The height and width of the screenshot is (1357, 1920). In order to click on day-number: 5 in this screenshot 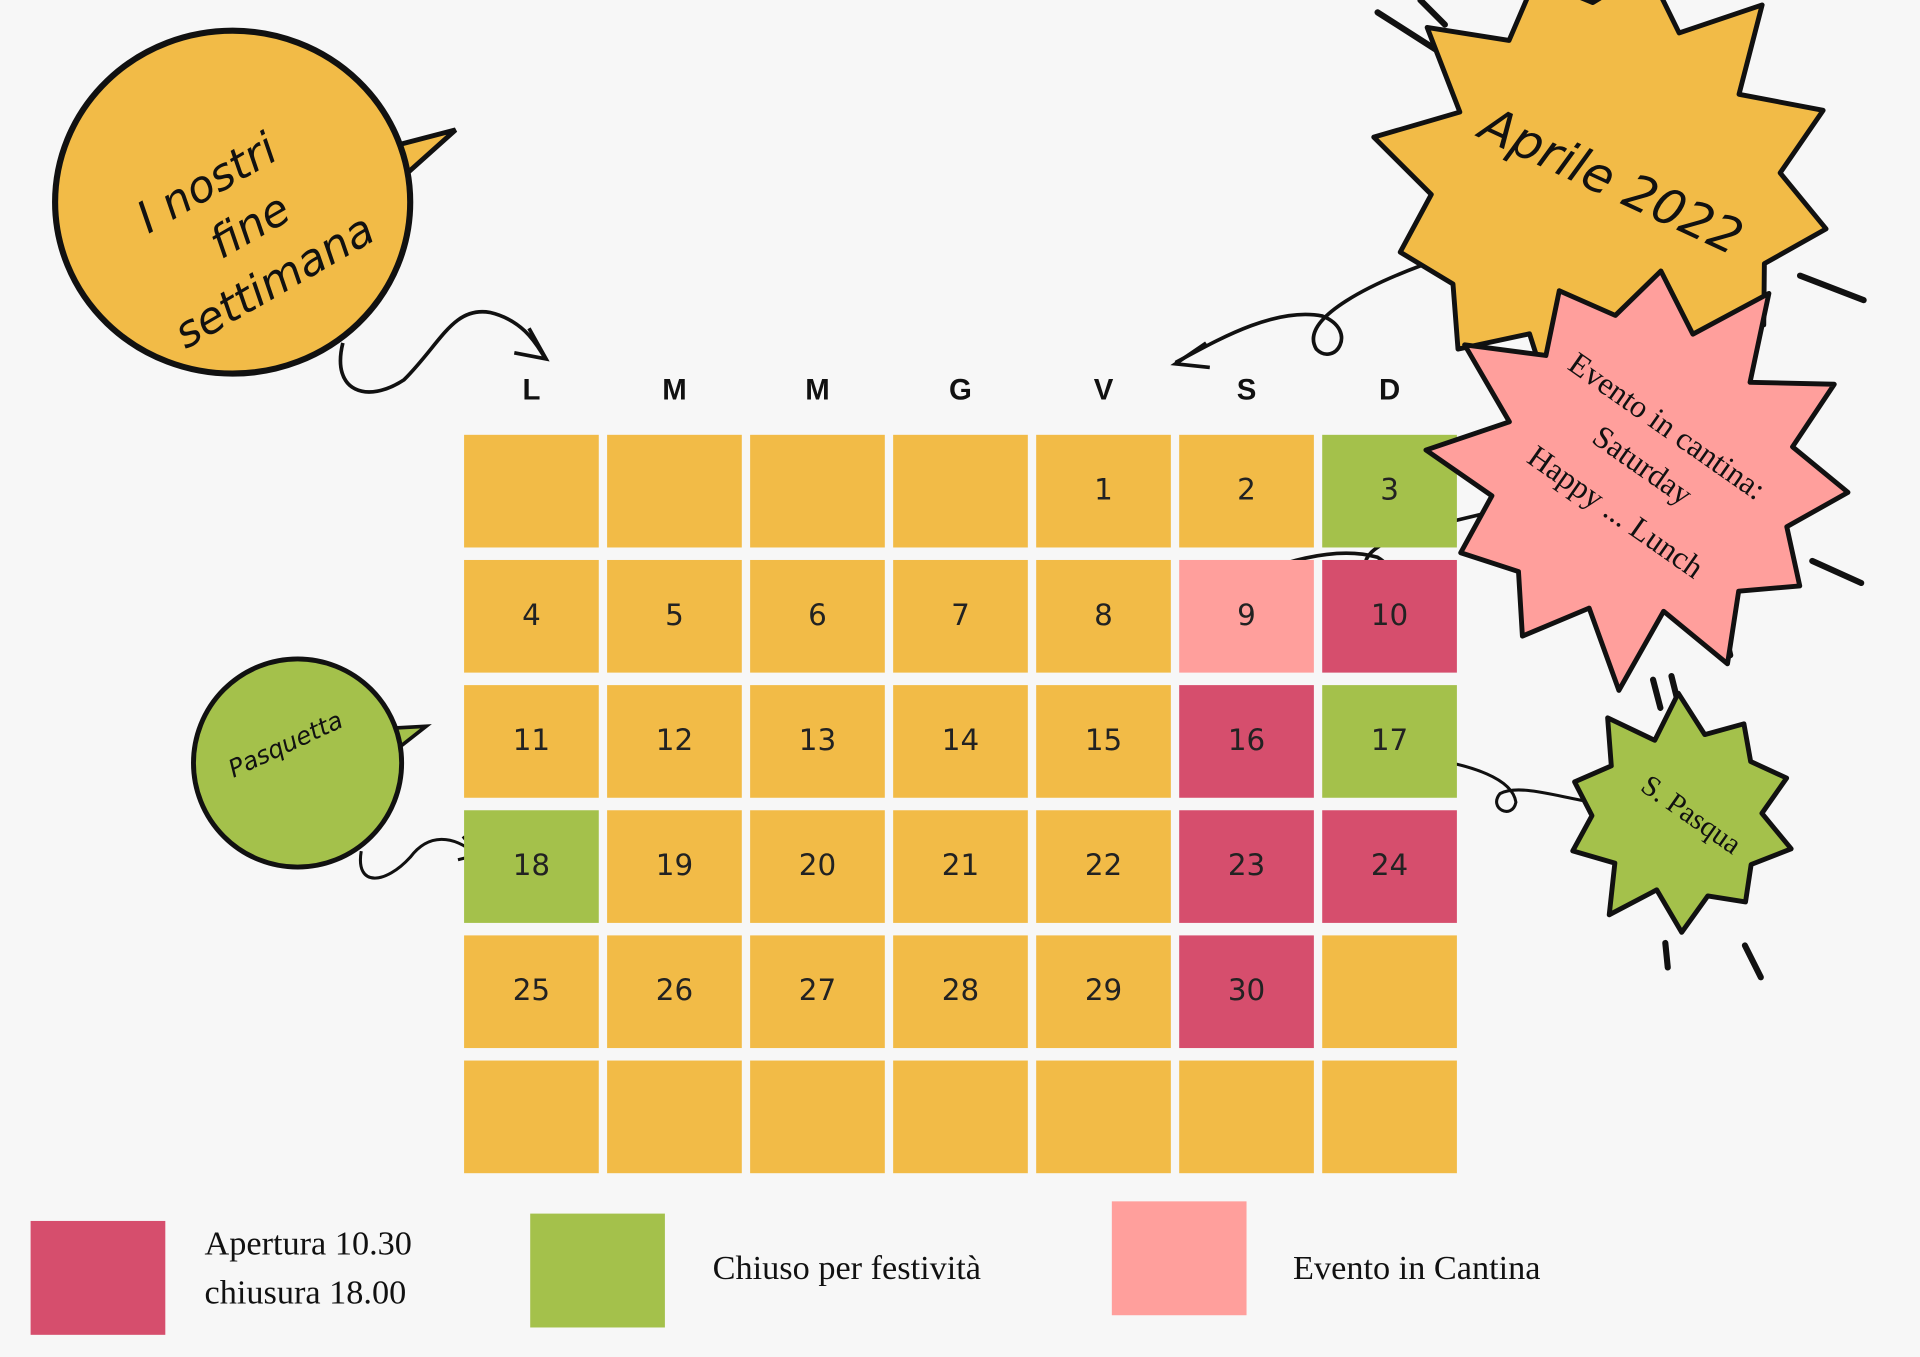, I will do `click(674, 615)`.